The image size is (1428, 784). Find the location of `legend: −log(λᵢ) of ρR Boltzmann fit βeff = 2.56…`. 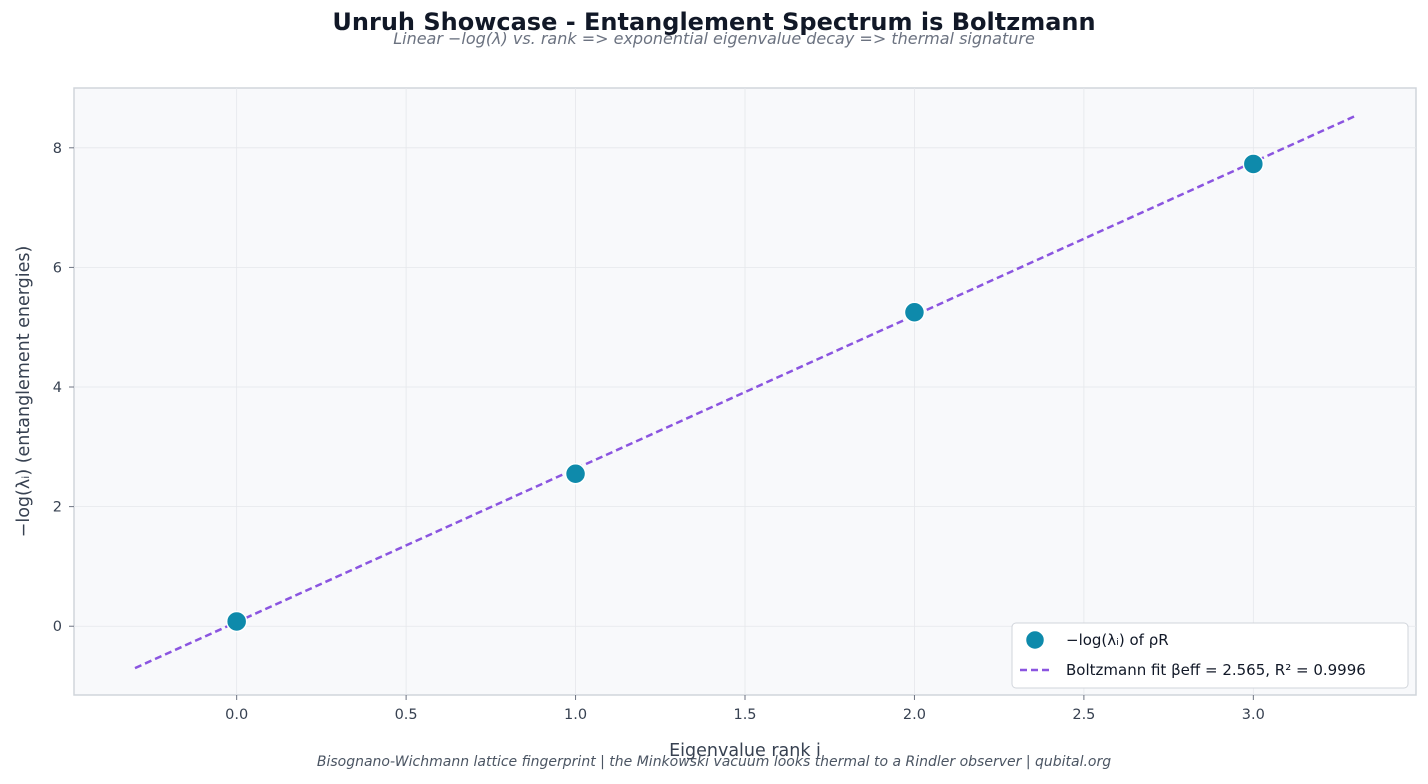

legend: −log(λᵢ) of ρR Boltzmann fit βeff = 2.56… is located at coordinates (1210, 655).